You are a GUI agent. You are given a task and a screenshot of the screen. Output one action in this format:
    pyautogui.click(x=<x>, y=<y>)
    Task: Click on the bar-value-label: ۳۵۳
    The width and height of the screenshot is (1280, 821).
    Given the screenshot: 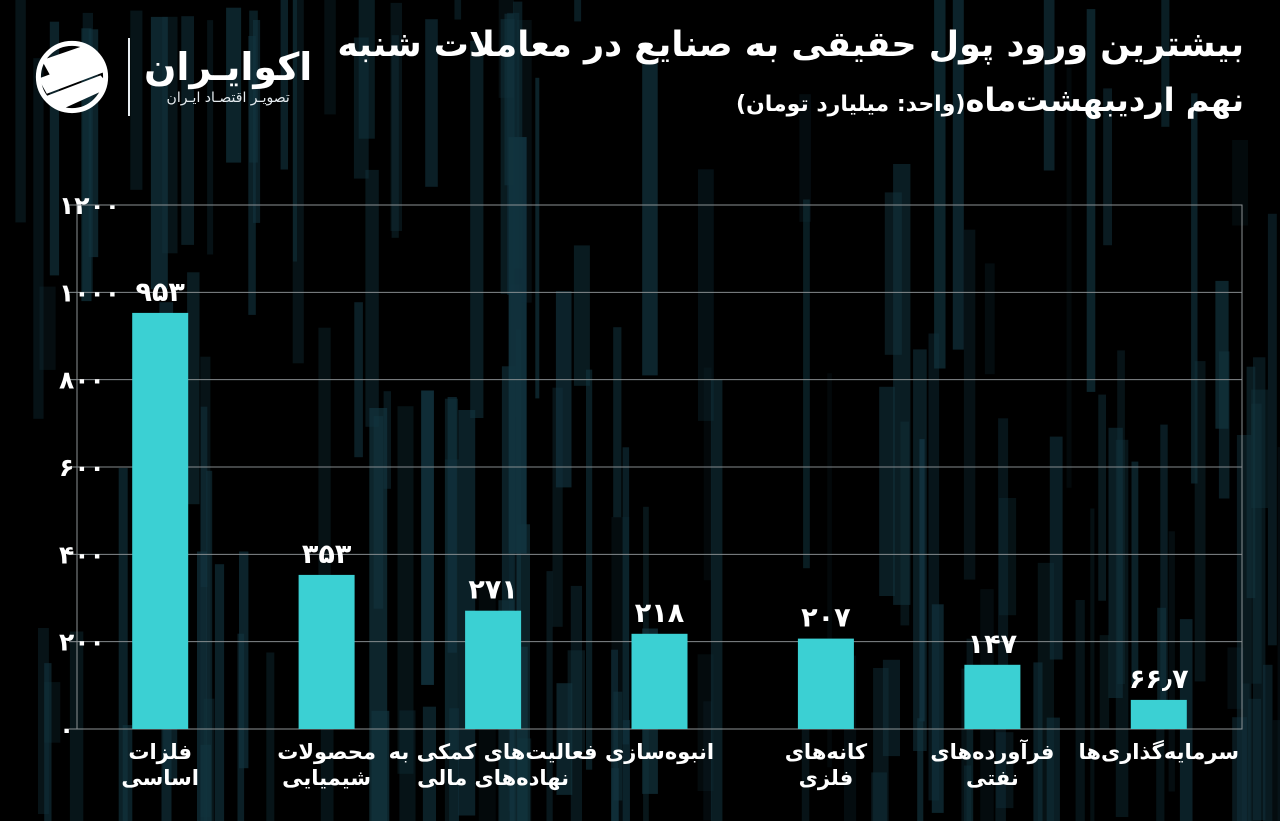 What is the action you would take?
    pyautogui.click(x=327, y=554)
    